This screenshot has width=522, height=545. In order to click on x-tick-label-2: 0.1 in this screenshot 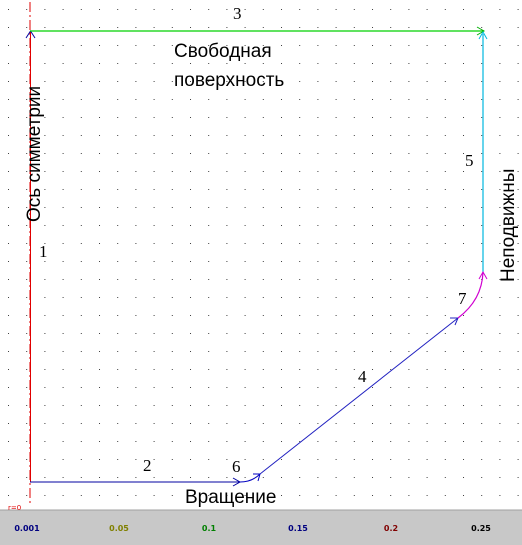, I will do `click(209, 528)`.